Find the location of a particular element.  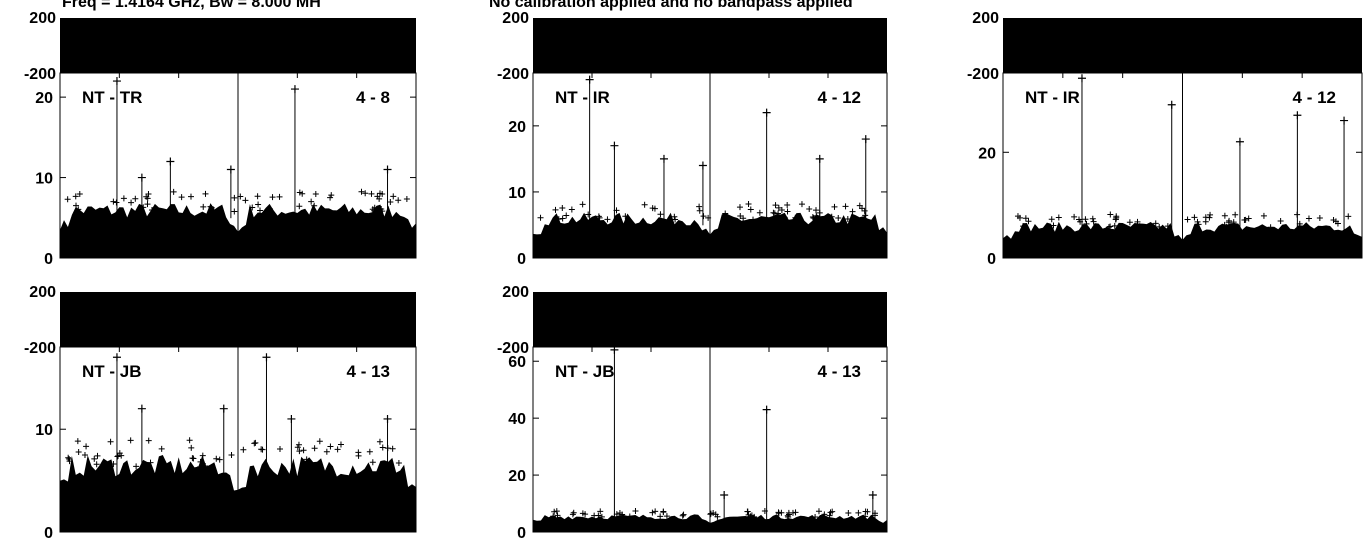

channel-range-label: 4 - 8 is located at coordinates (373, 97).